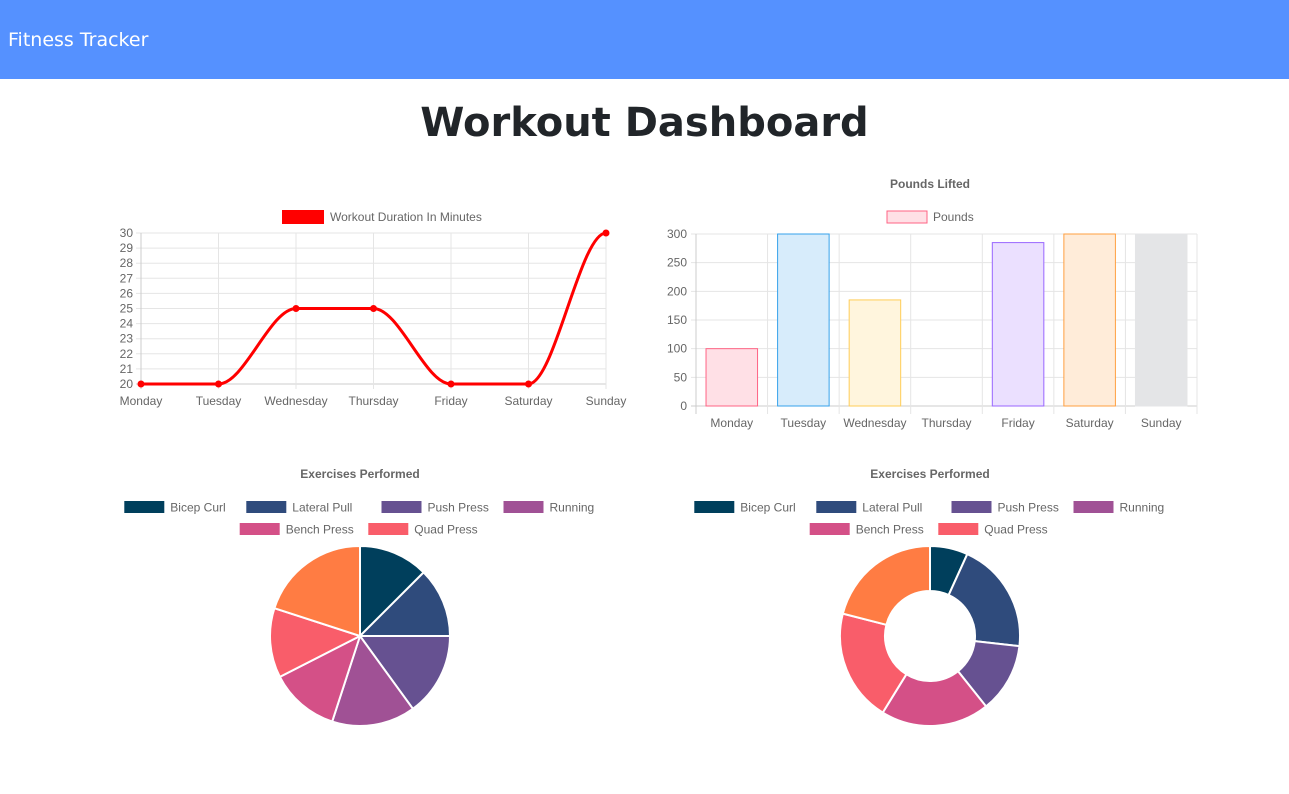 The image size is (1289, 794). What do you see at coordinates (127, 384) in the screenshot?
I see `y-tick-label: 20` at bounding box center [127, 384].